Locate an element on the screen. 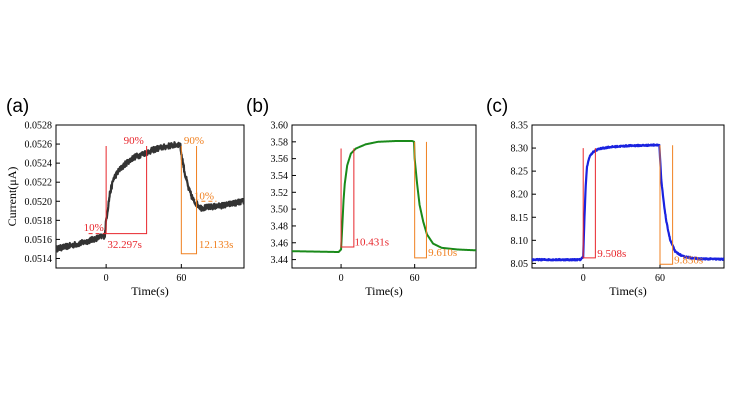  y-tick-label: 8.25 is located at coordinates (520, 172).